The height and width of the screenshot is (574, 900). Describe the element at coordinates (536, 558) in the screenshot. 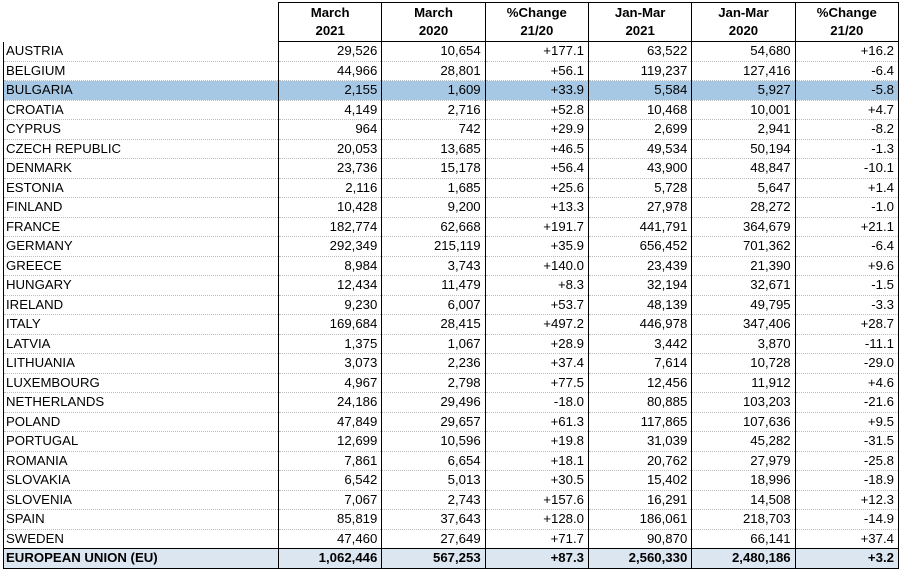

I see `value-cell: +87.3` at that location.